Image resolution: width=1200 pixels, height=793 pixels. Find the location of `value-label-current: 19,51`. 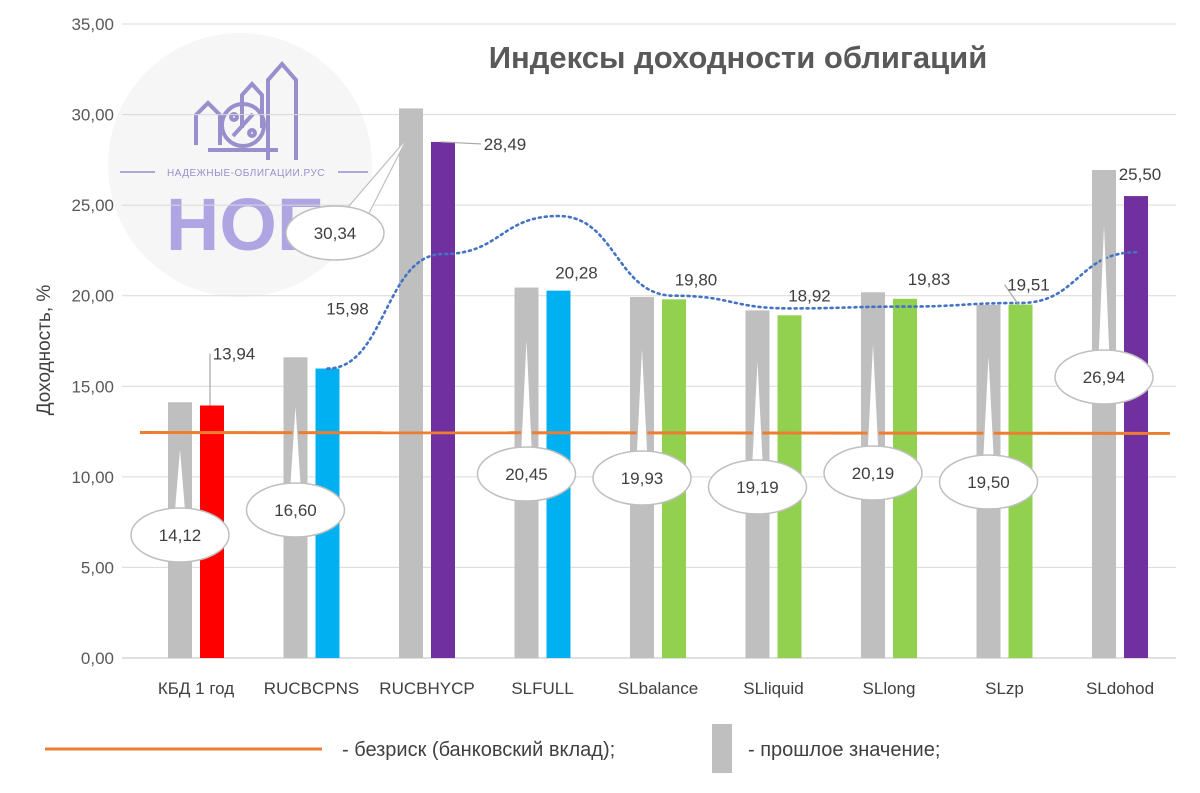

value-label-current: 19,51 is located at coordinates (1028, 285).